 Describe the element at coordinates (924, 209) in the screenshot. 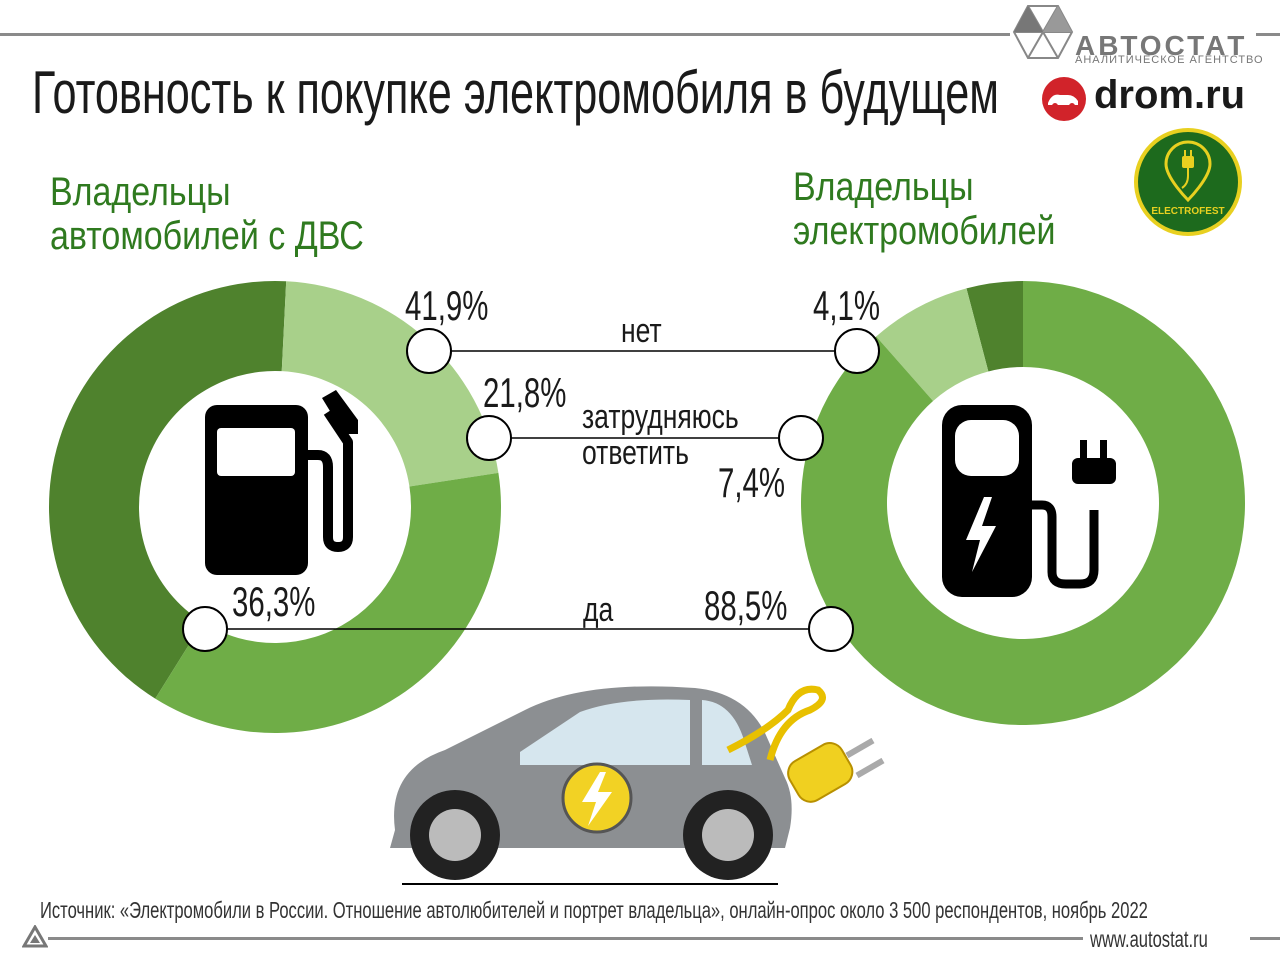

I see `ev-owners-title: Владельцы электромобилей` at that location.